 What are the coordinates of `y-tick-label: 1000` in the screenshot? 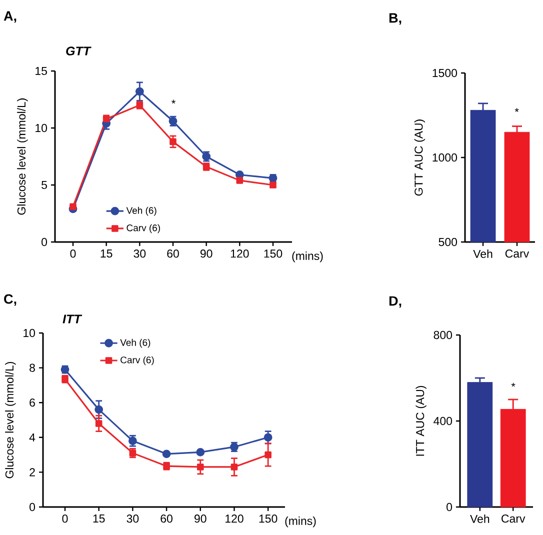 It's located at (445, 157).